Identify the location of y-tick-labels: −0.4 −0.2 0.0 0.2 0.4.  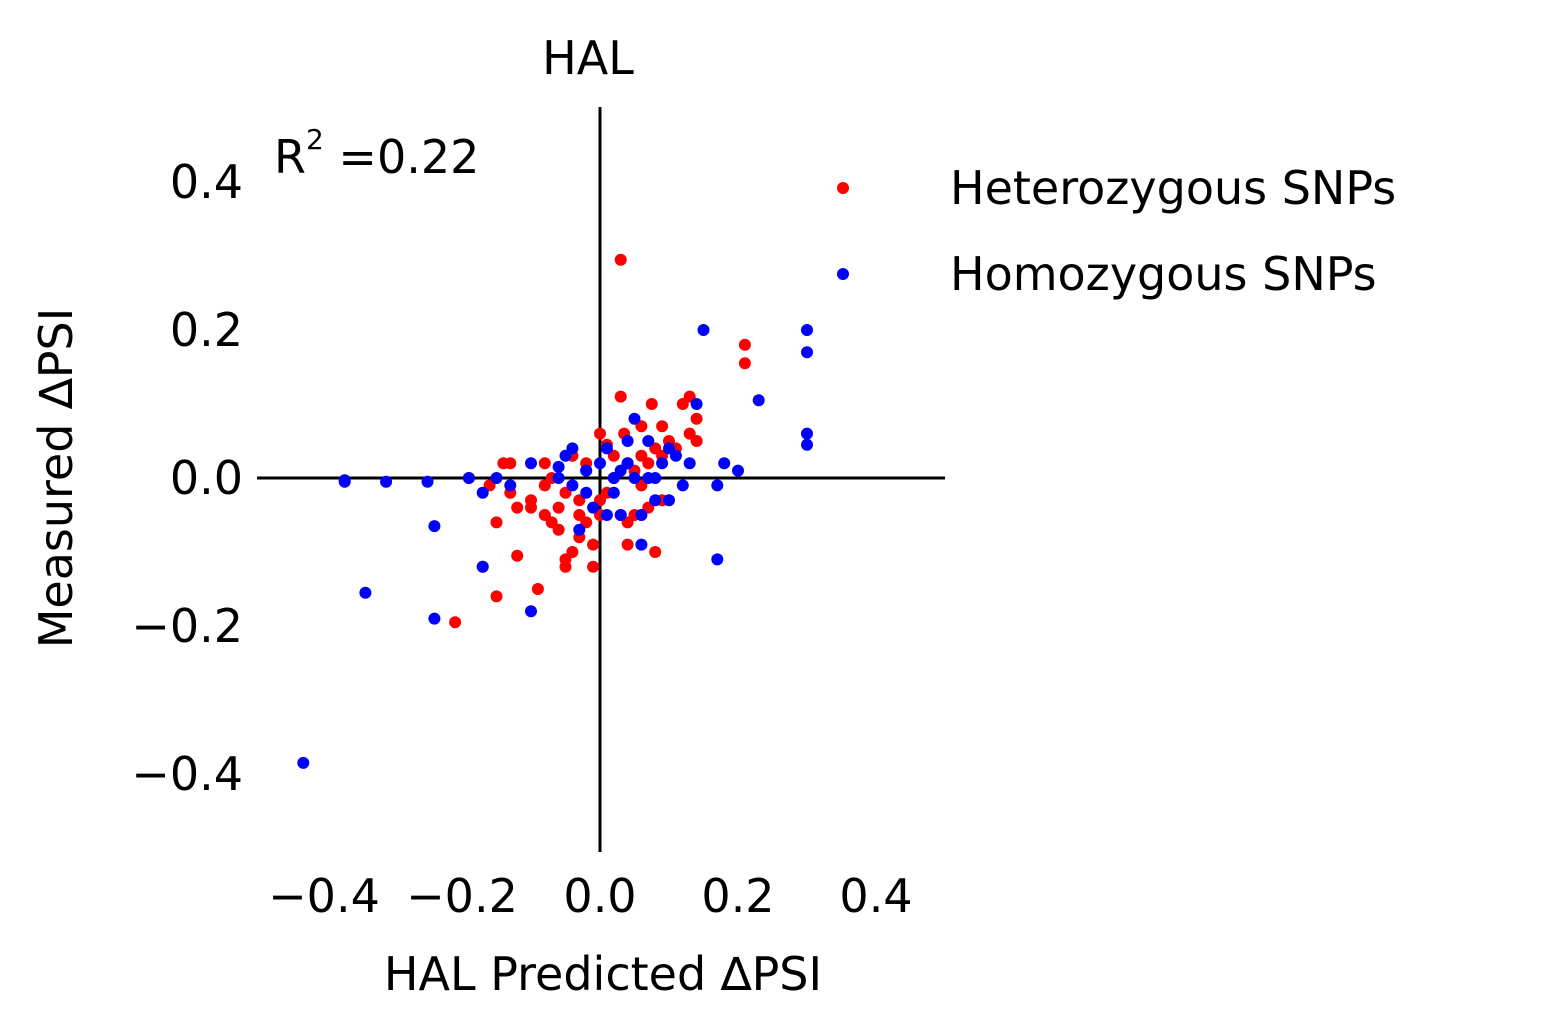
(187, 478).